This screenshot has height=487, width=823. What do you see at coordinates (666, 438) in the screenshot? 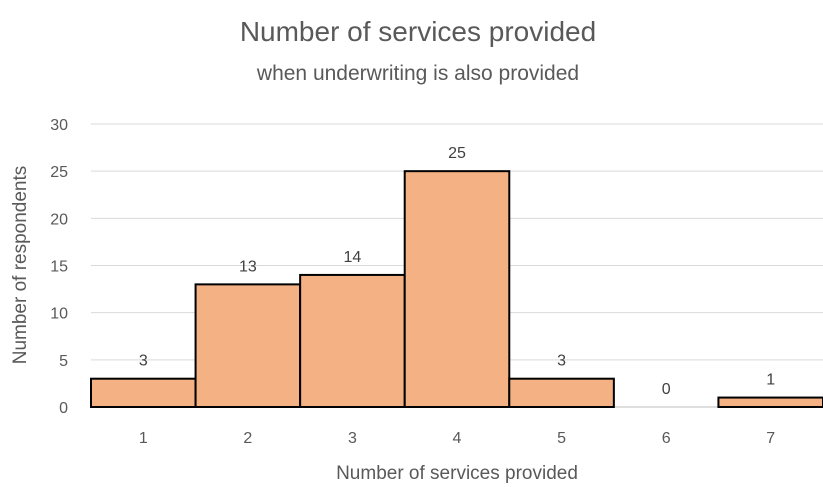
I see `x-tick-label: 6` at bounding box center [666, 438].